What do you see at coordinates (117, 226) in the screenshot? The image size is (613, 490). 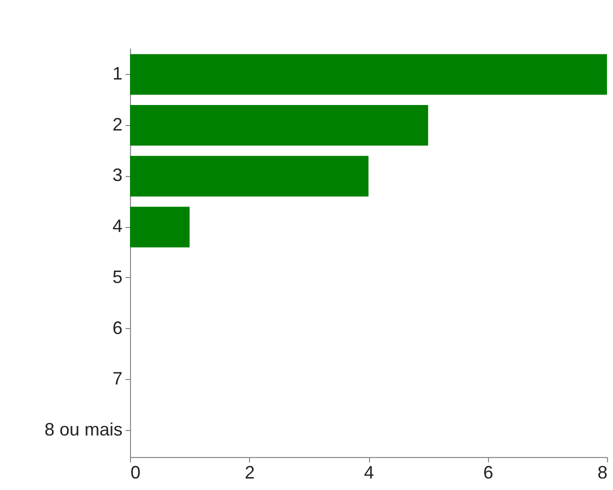 I see `y-tick-label: 4` at bounding box center [117, 226].